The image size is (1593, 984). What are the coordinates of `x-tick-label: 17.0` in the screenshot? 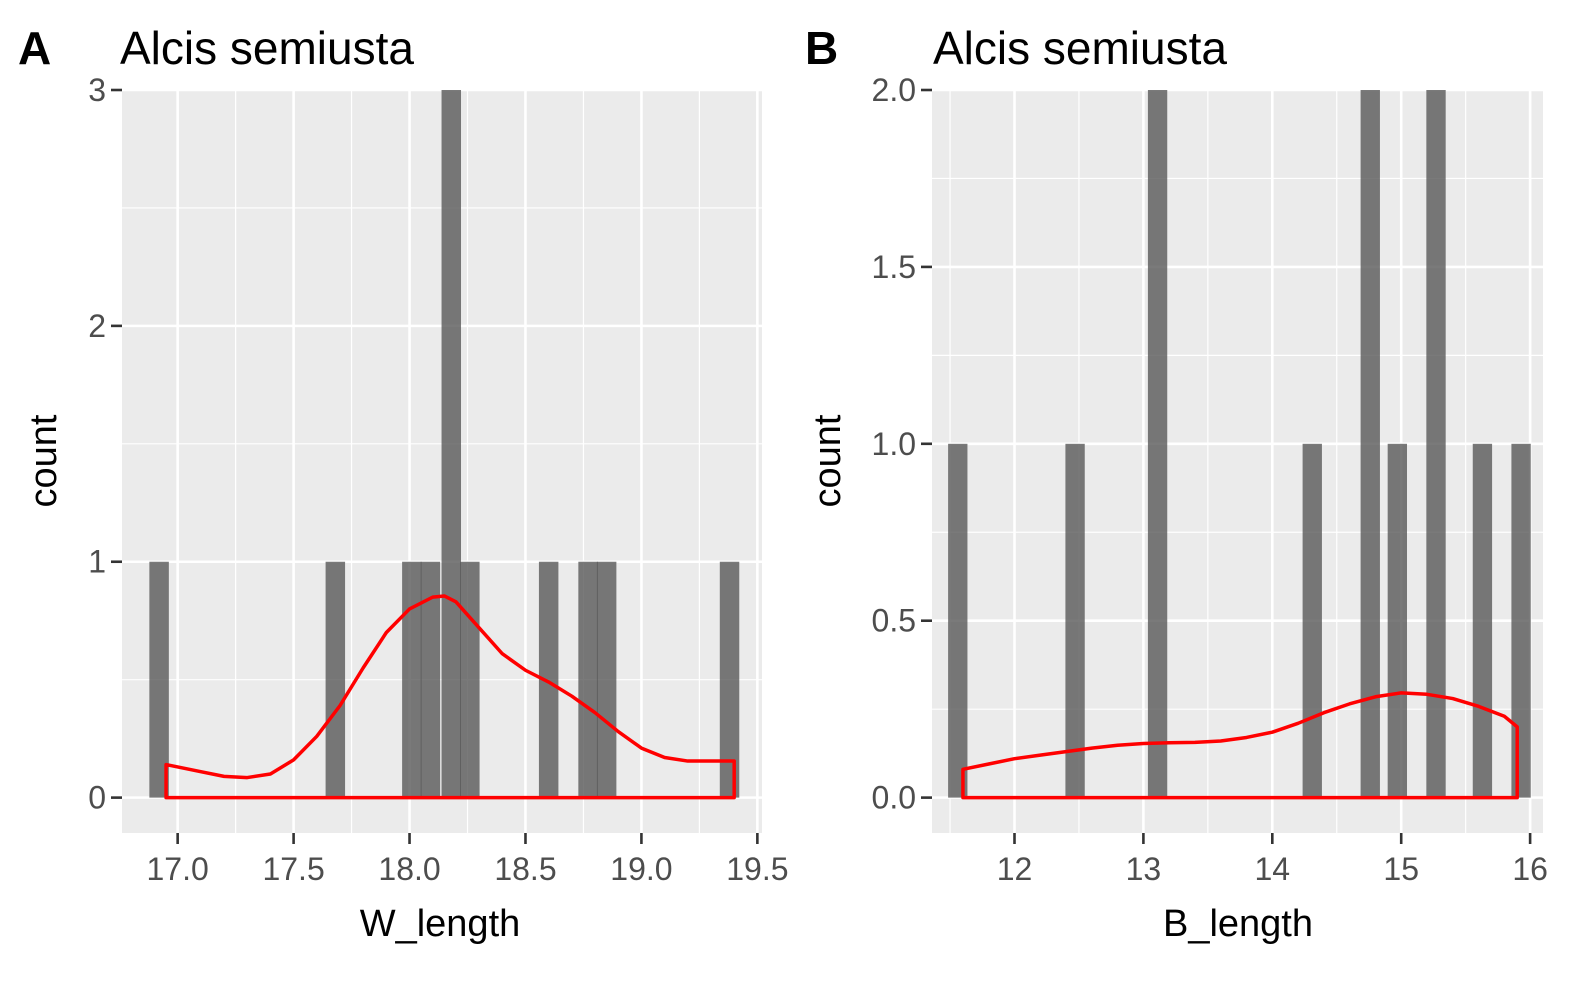 It's located at (178, 869).